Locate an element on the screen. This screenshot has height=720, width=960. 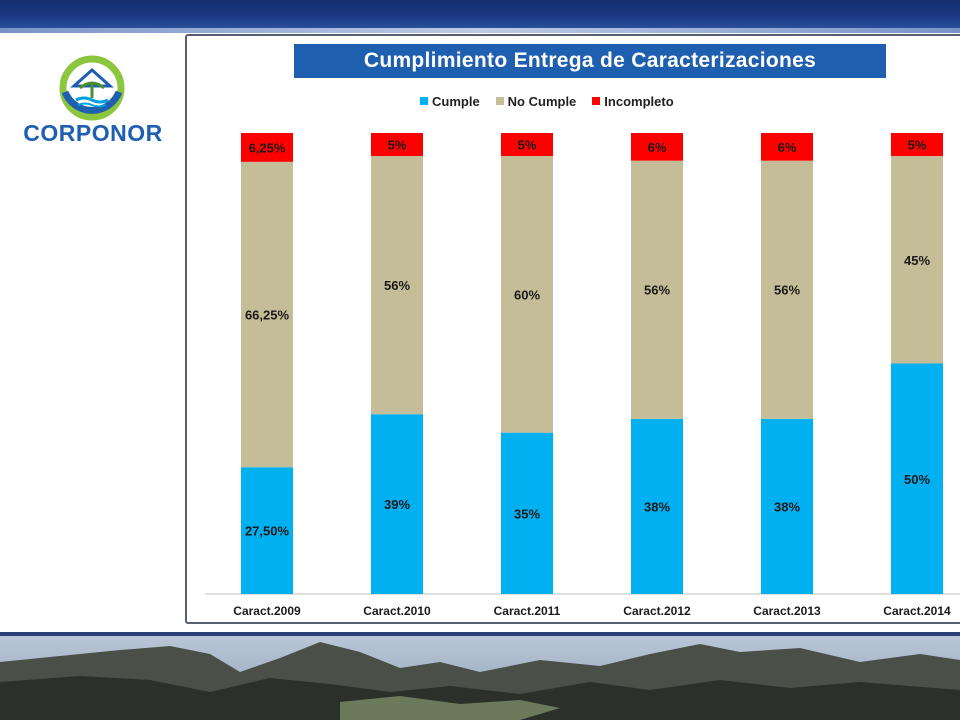
data-label-no-cumple-6: 45% is located at coordinates (917, 260).